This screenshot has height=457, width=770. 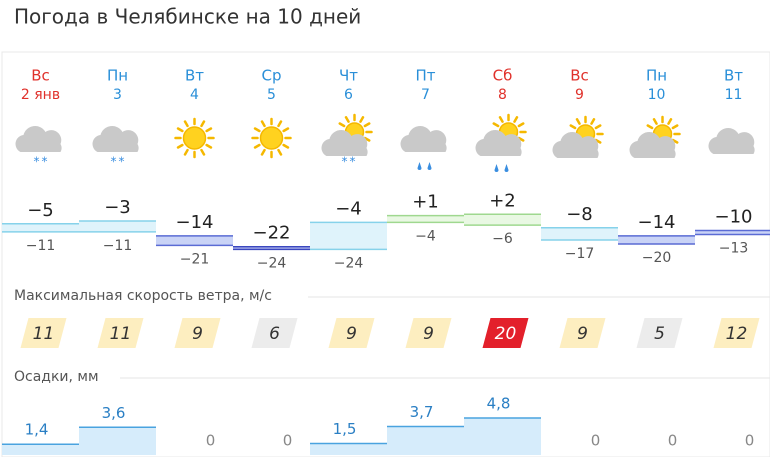 I want to click on wind-value: 6, so click(x=274, y=334).